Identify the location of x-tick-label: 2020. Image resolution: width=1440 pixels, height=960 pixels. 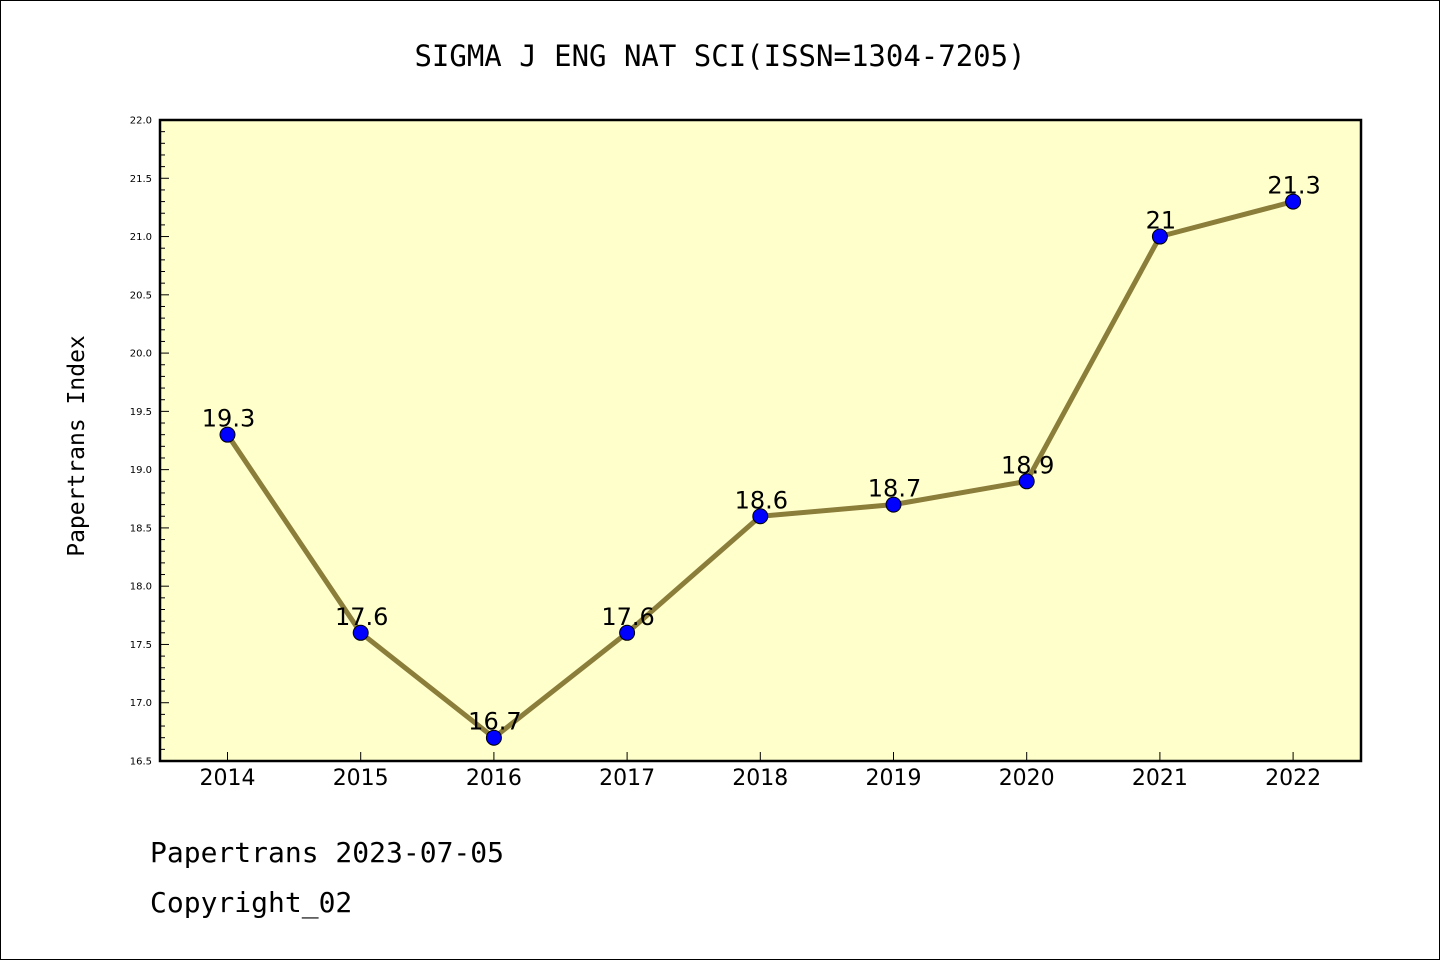
(1027, 778).